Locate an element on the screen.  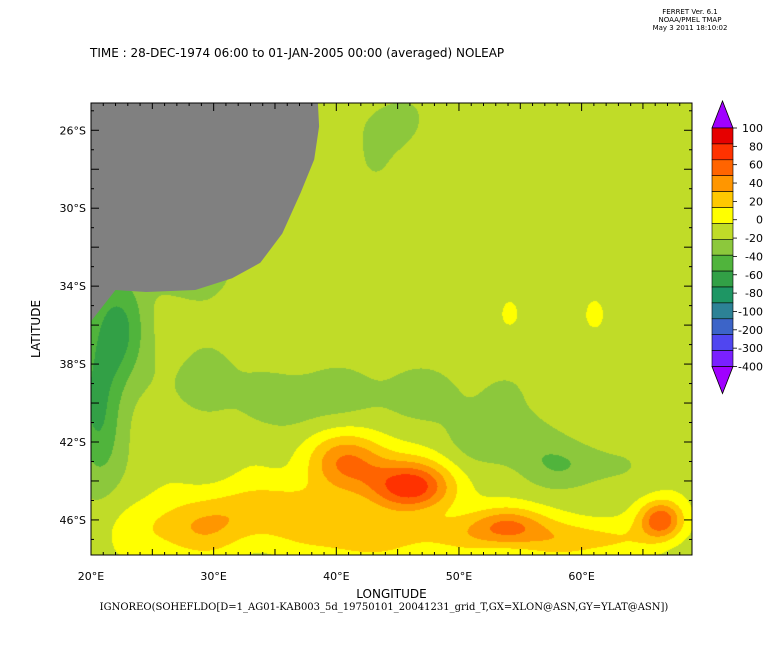
x-tick-label: 60°E is located at coordinates (581, 576).